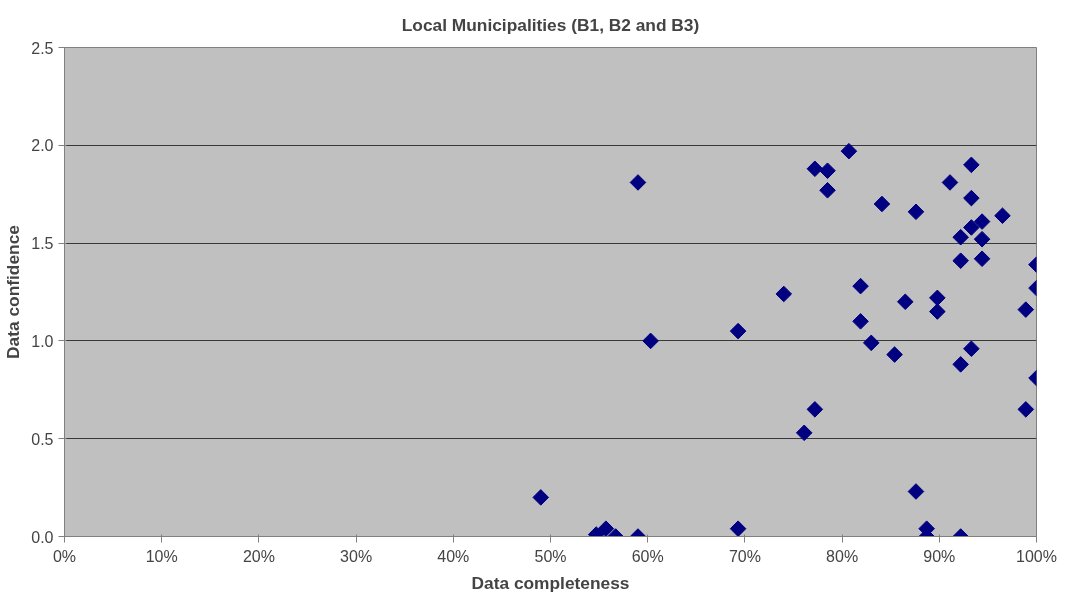 This screenshot has height=599, width=1070. Describe the element at coordinates (550, 25) in the screenshot. I see `chart-title: Local Municipalities (B1, B2 and B3)` at that location.